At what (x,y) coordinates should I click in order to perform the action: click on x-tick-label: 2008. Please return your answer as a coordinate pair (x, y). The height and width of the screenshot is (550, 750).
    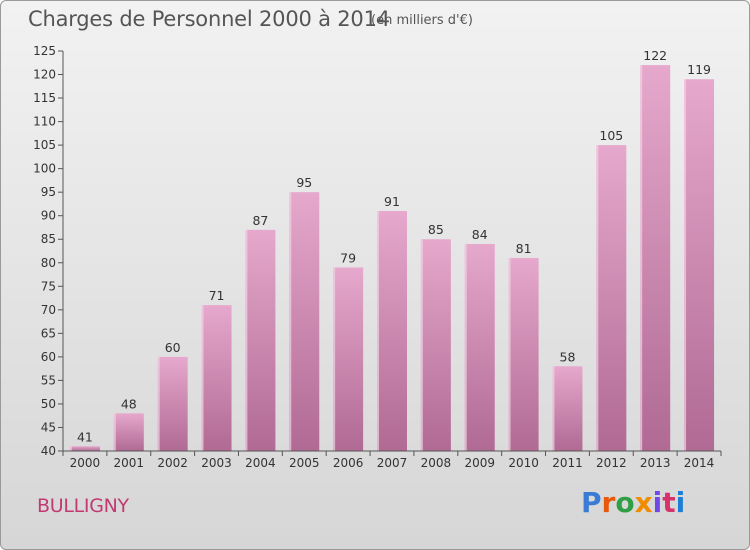
    Looking at the image, I should click on (436, 463).